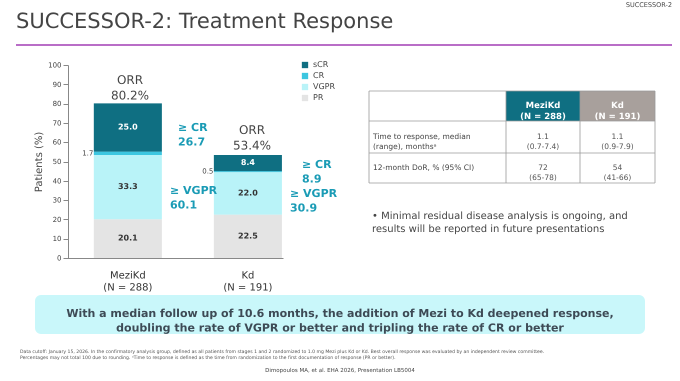 The height and width of the screenshot is (381, 680). I want to click on chart-title: SUCCESSOR-2: Treatment Response, so click(205, 21).